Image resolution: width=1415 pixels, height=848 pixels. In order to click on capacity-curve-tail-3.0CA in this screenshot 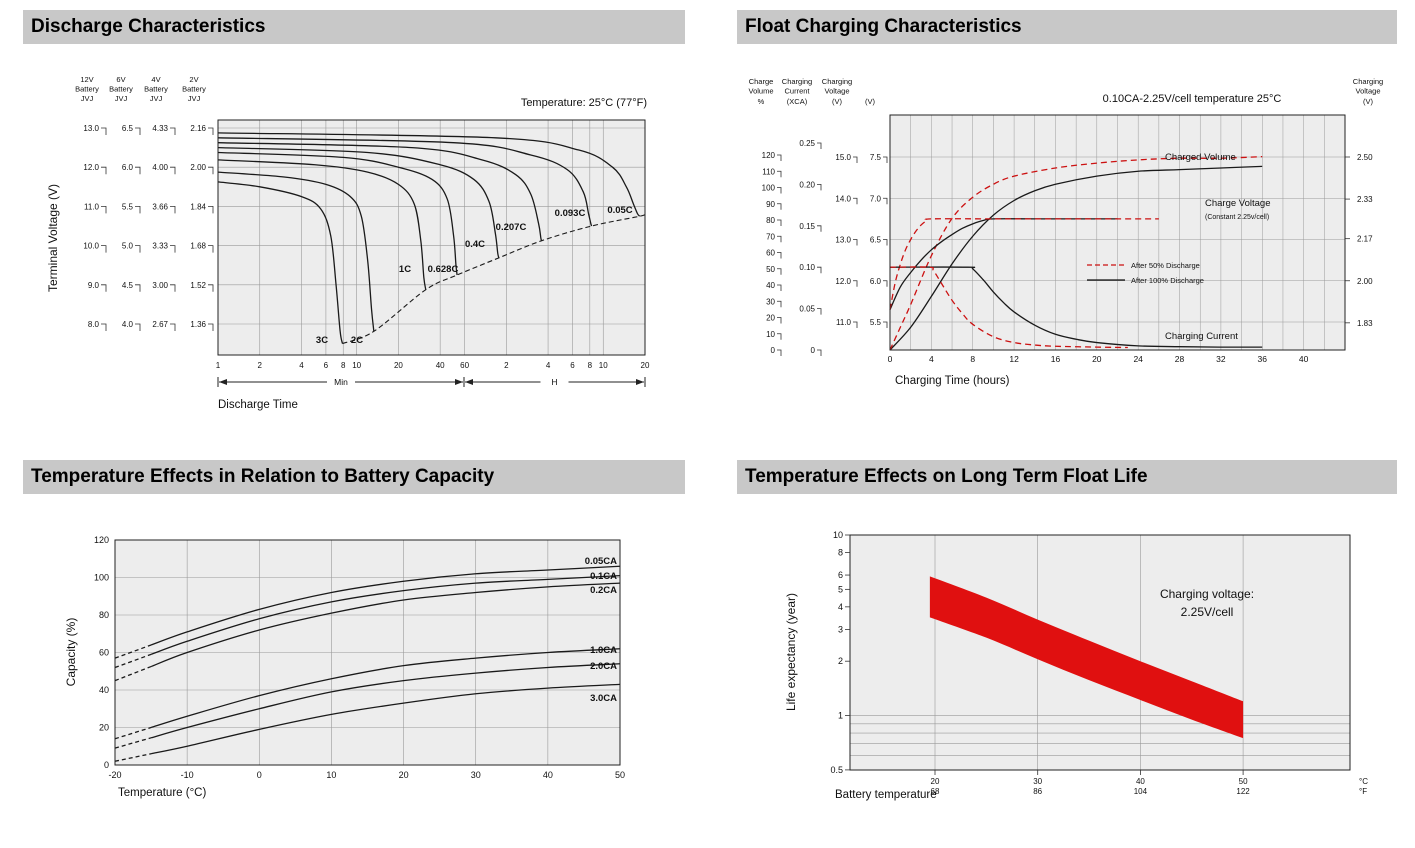, I will do `click(133, 757)`.